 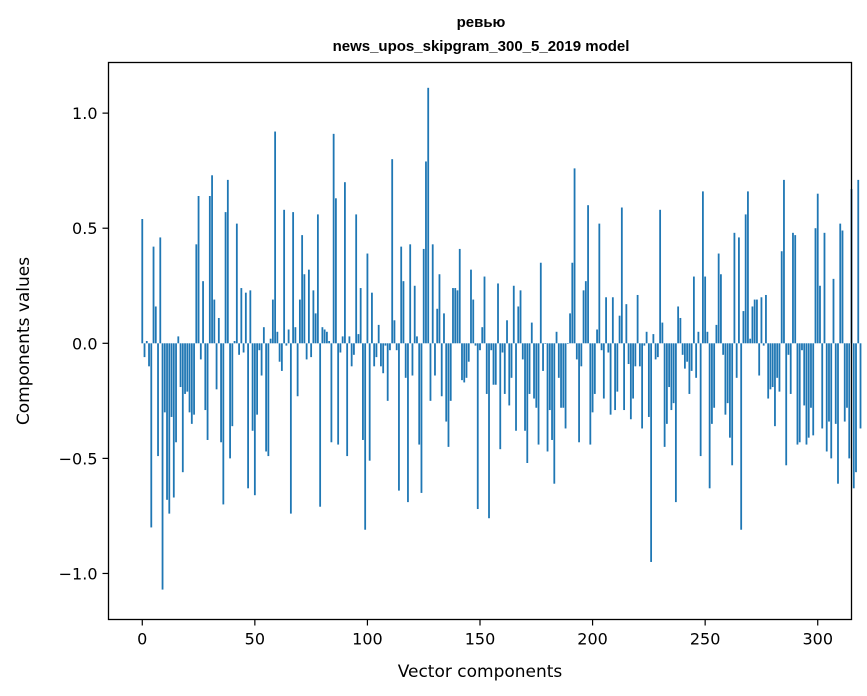 I want to click on y-tick-label: 0.0, so click(x=84, y=343).